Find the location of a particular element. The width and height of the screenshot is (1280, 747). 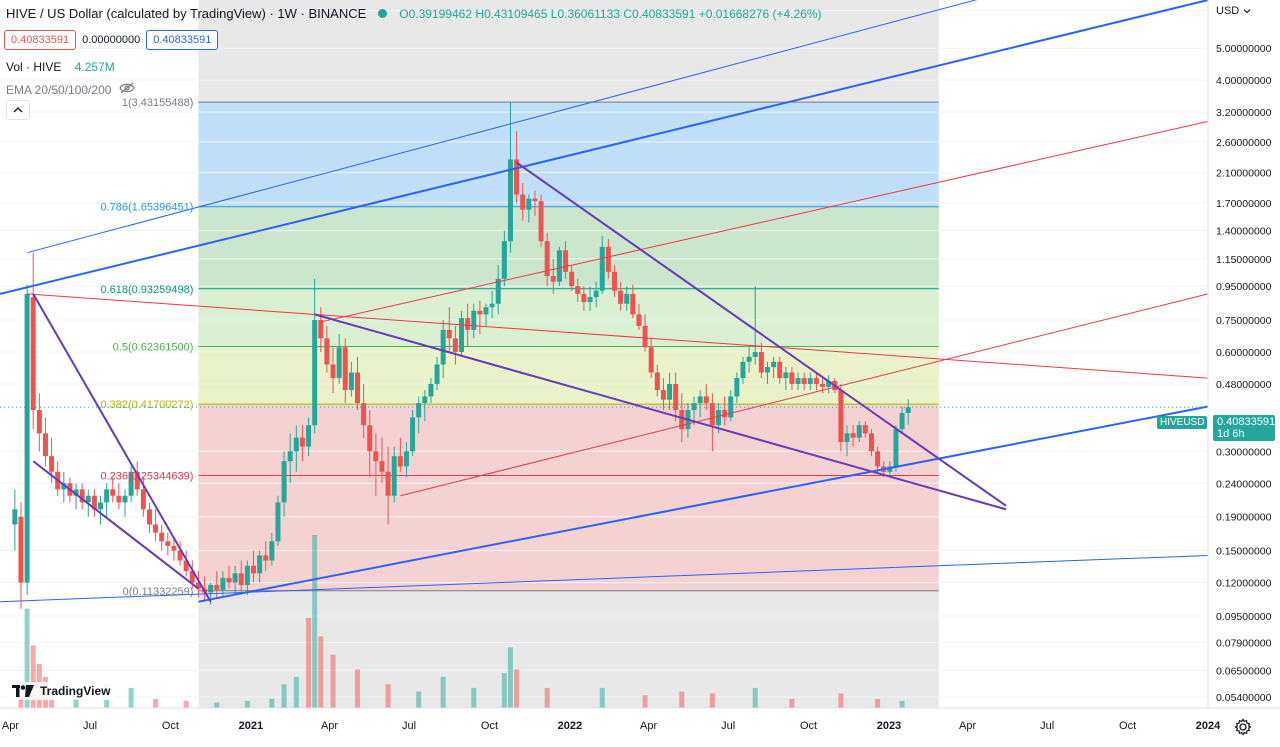

price-axis-background is located at coordinates (1244, 373).